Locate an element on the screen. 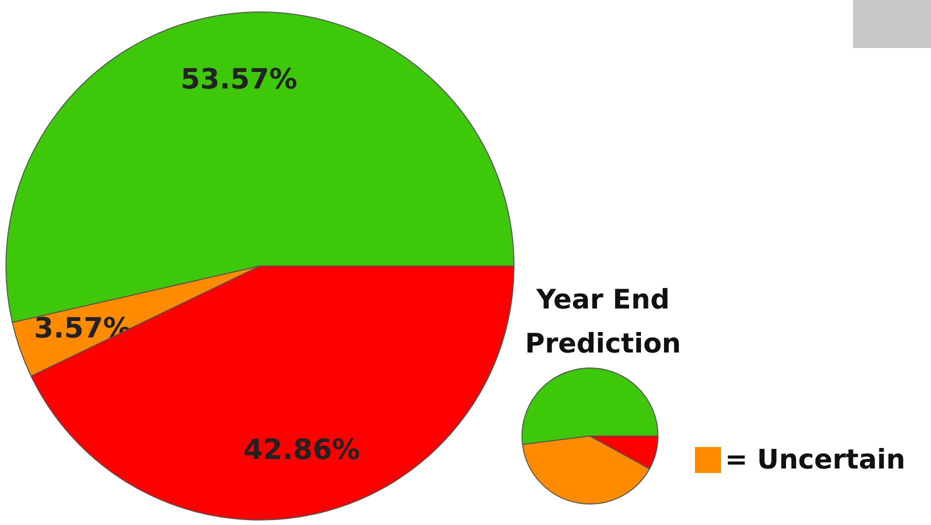  legend-label: = Uncertain is located at coordinates (815, 460).